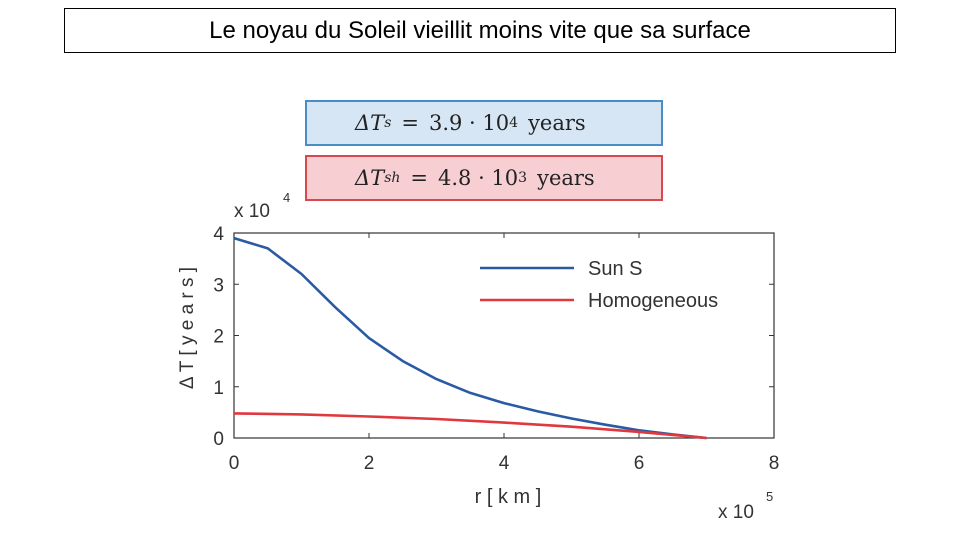 This screenshot has width=960, height=540. Describe the element at coordinates (615, 269) in the screenshot. I see `legend-label-sun-s: Sun S` at that location.